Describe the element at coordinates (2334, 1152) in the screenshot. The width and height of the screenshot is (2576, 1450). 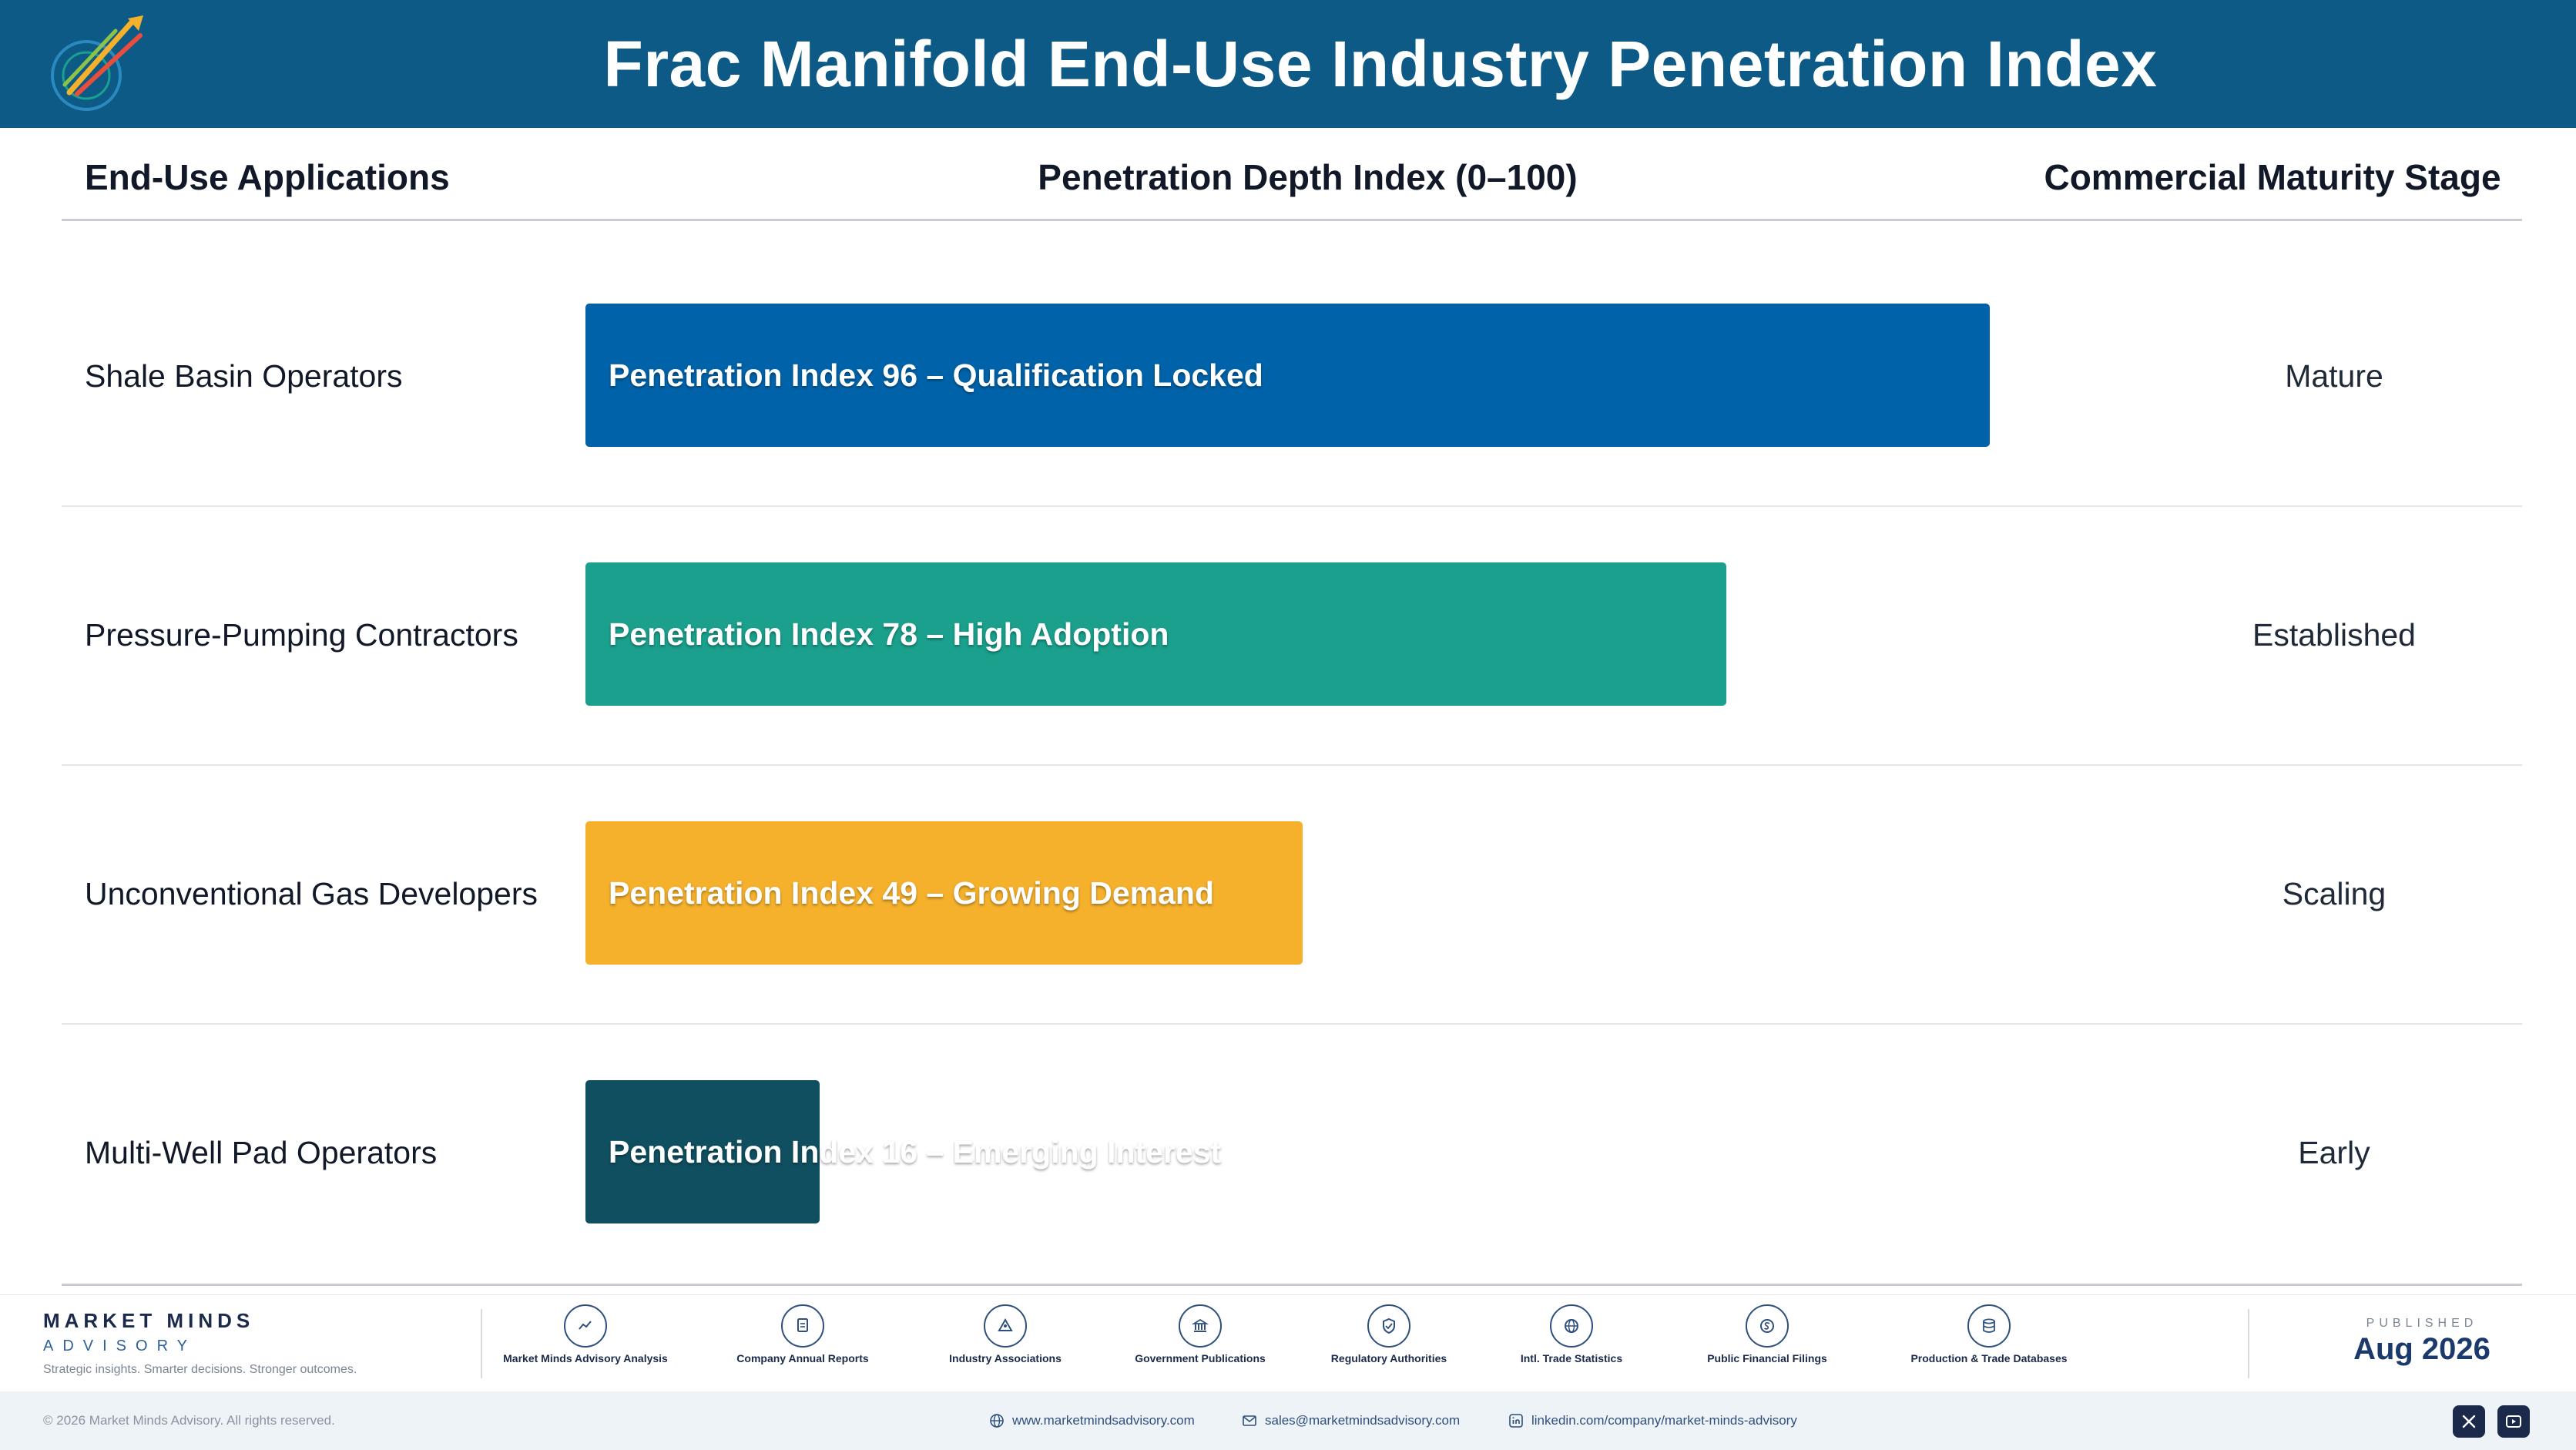
I see `maturity-stage-label: Early` at that location.